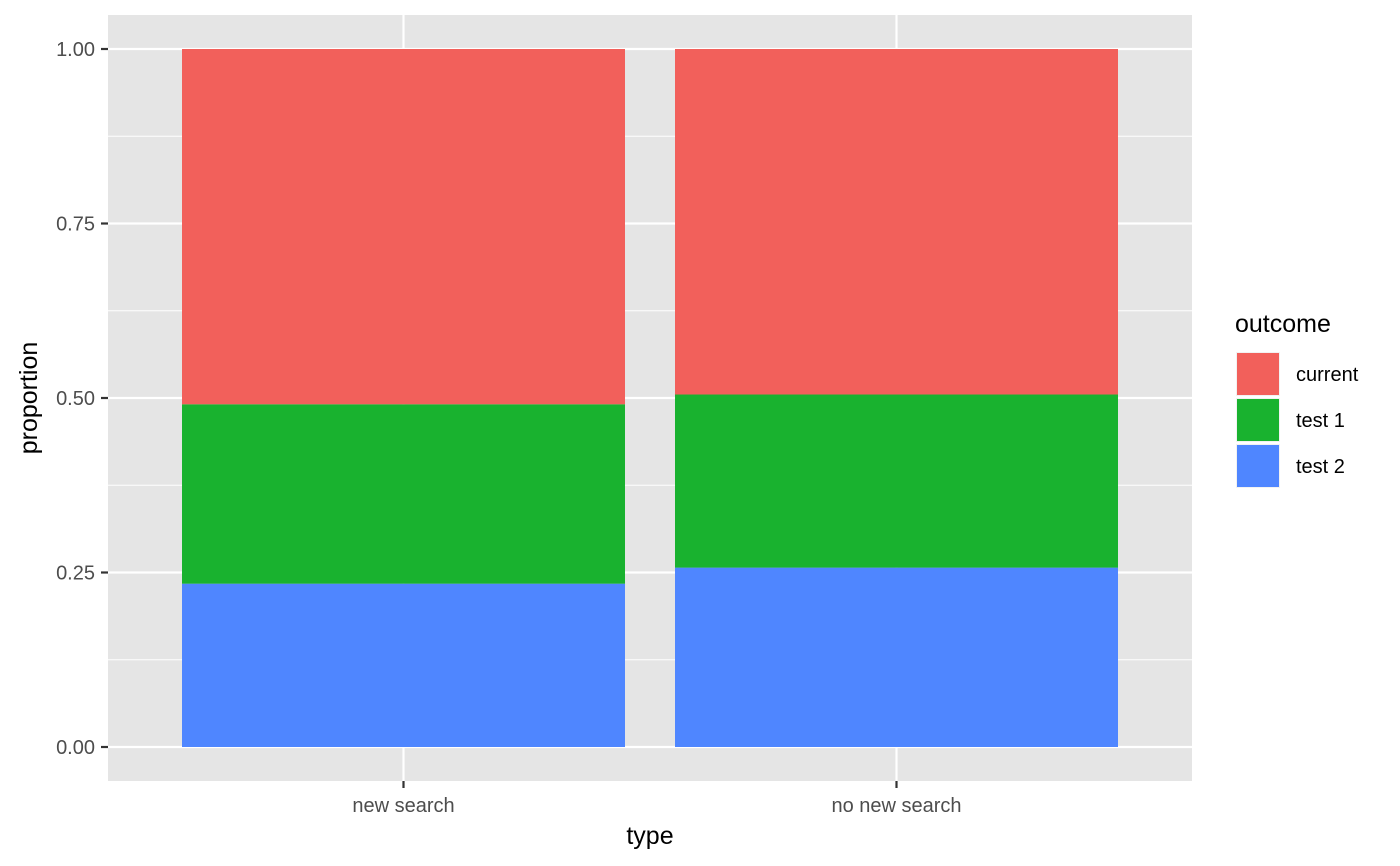 The width and height of the screenshot is (1400, 866). I want to click on legend-title: outcome, so click(1283, 324).